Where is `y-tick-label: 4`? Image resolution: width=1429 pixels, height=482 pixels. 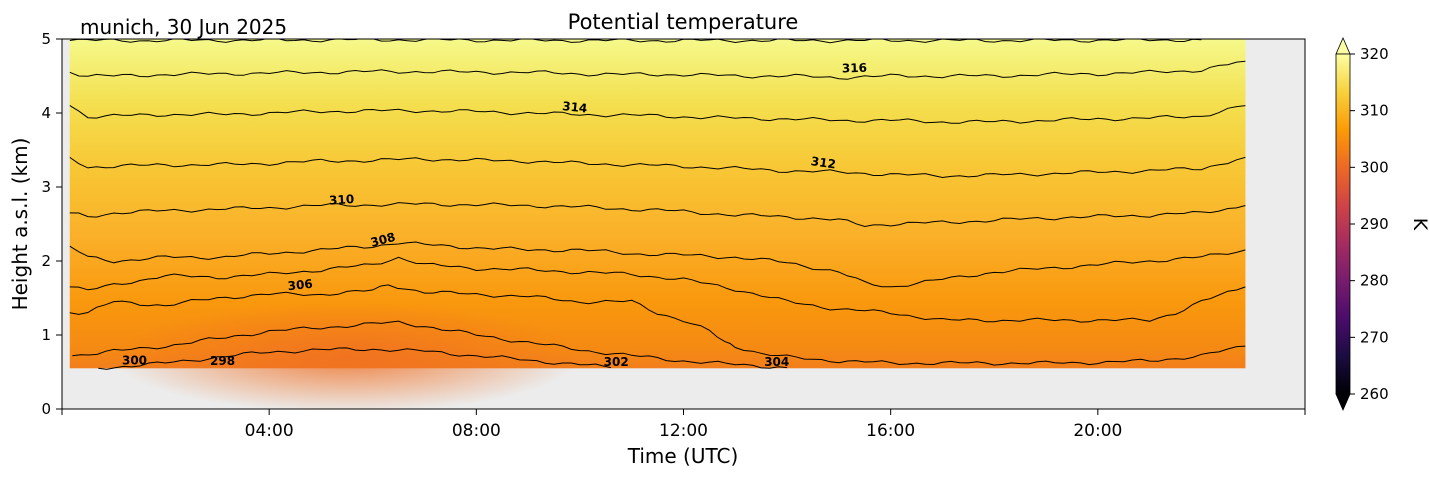 y-tick-label: 4 is located at coordinates (46, 113).